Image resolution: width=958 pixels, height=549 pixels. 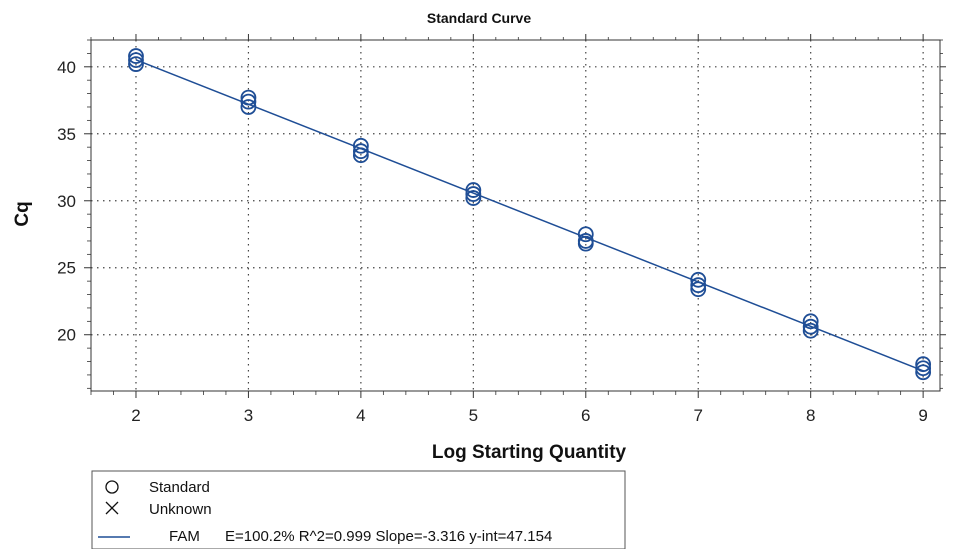 I want to click on y-tick-label: 35, so click(x=66, y=134).